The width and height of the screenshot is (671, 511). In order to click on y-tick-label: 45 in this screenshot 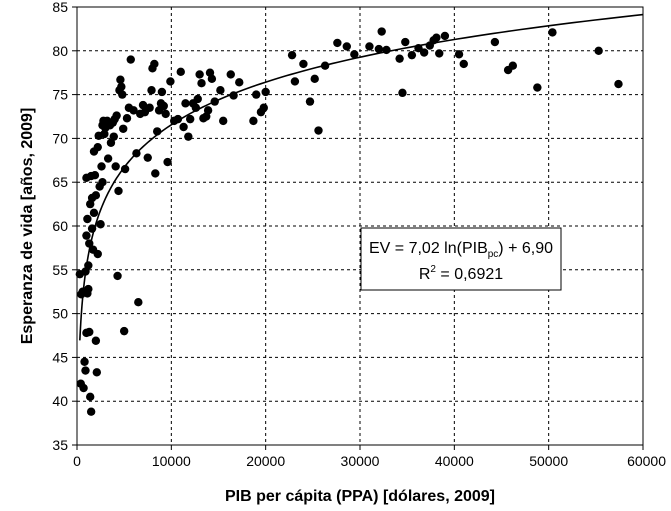, I will do `click(60, 357)`.